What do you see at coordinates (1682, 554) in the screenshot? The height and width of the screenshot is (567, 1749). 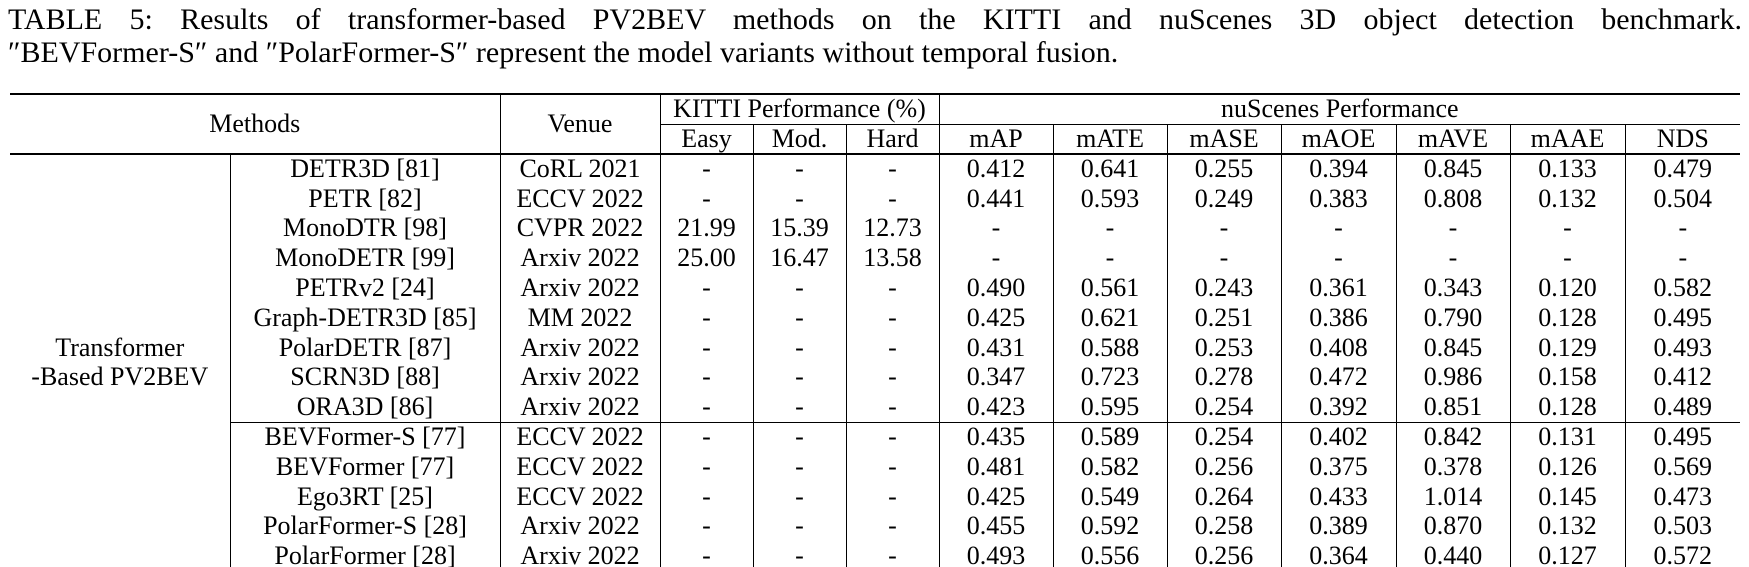 I see `nuscenes-value-cell: 0.572` at bounding box center [1682, 554].